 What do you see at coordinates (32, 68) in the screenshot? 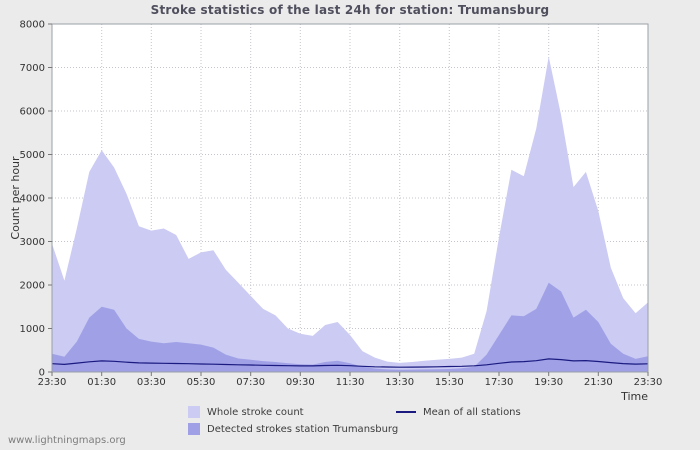
I see `svg-text: 7000` at bounding box center [32, 68].